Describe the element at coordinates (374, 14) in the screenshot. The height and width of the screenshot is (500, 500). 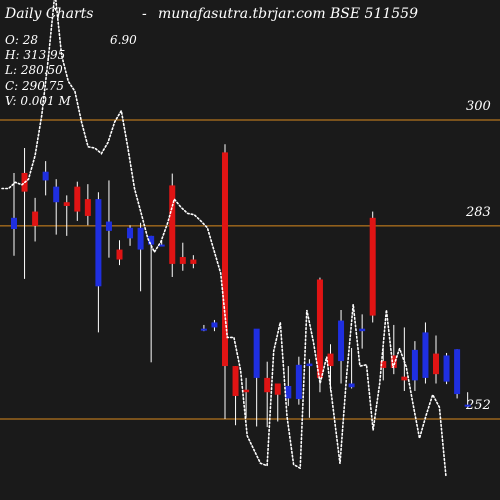
I see `chart-header-symbol: BSE 511559` at that location.